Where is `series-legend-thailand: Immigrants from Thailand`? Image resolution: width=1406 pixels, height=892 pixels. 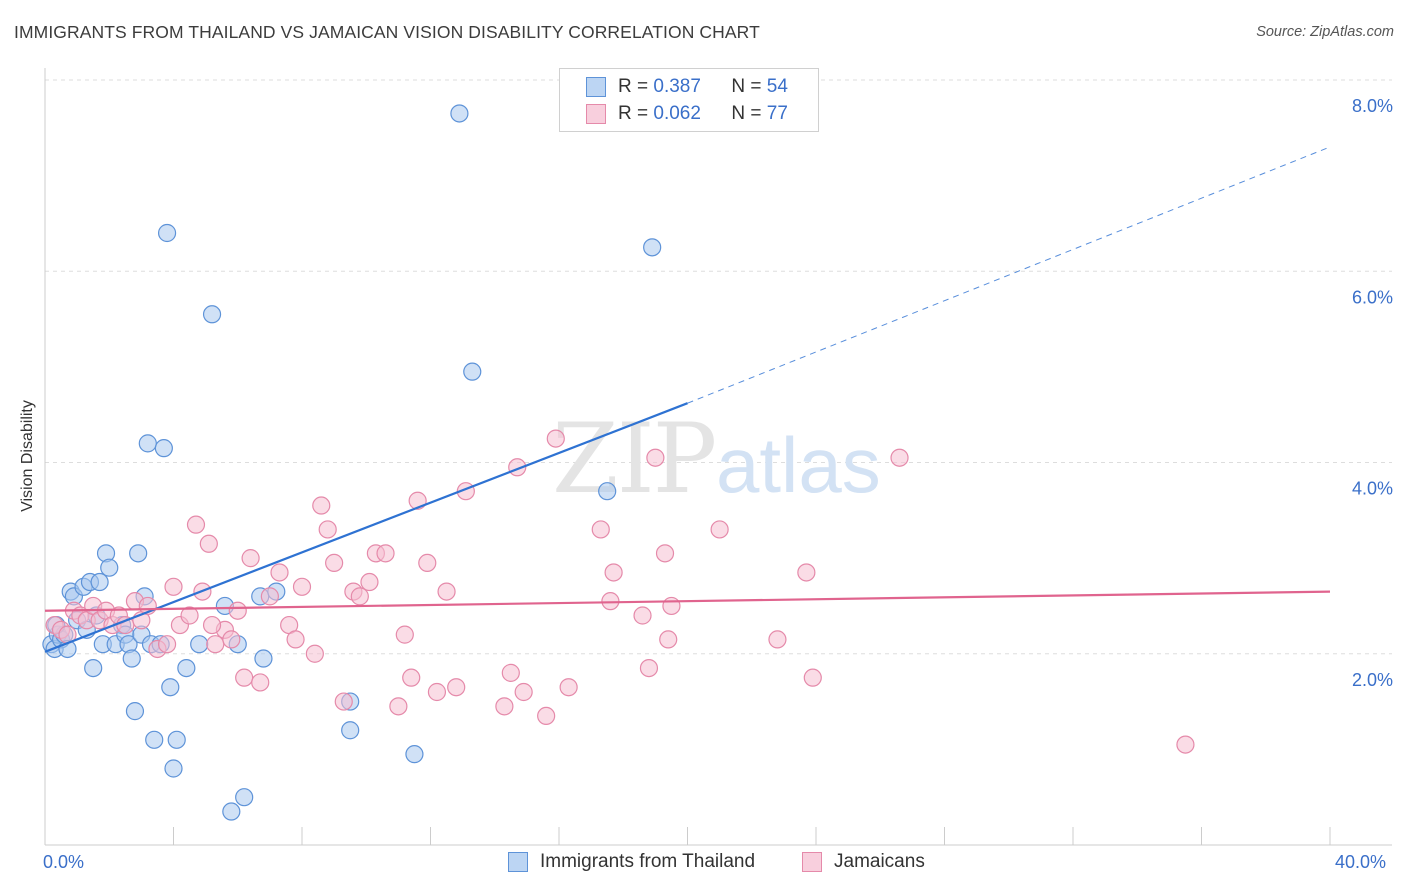 series-legend-thailand: Immigrants from Thailand is located at coordinates (631, 862).